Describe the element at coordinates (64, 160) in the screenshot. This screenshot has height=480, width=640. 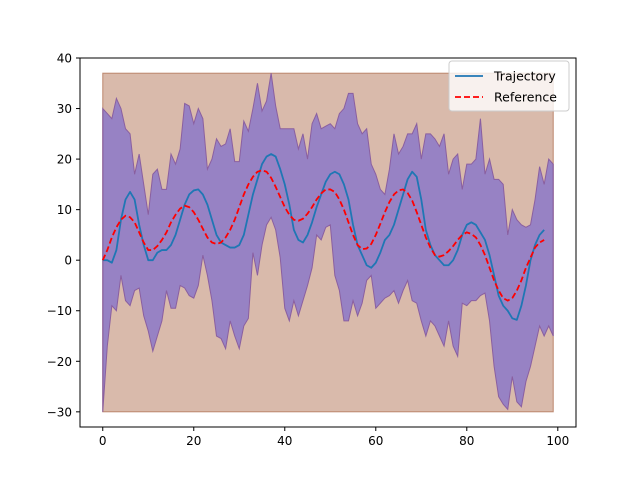
I see `y-tick-label: 20` at that location.